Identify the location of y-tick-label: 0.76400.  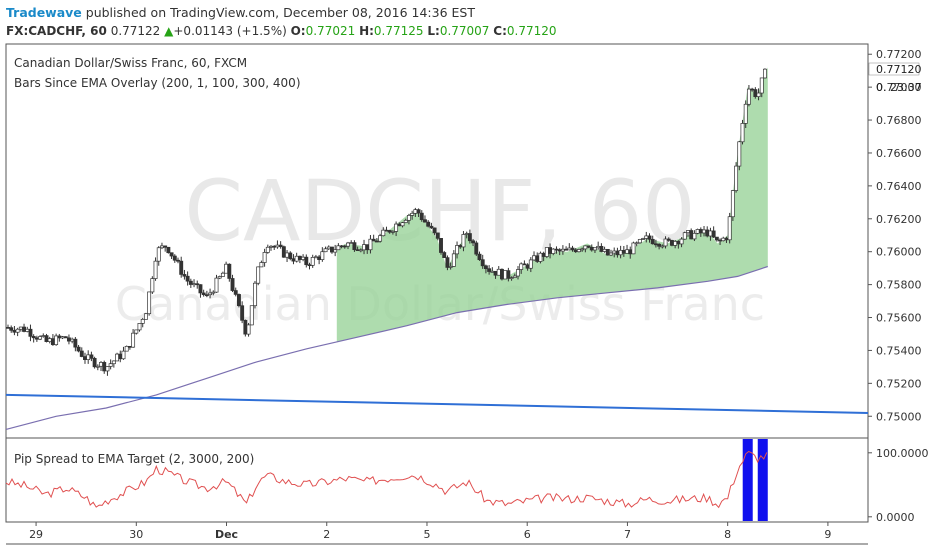
(899, 186).